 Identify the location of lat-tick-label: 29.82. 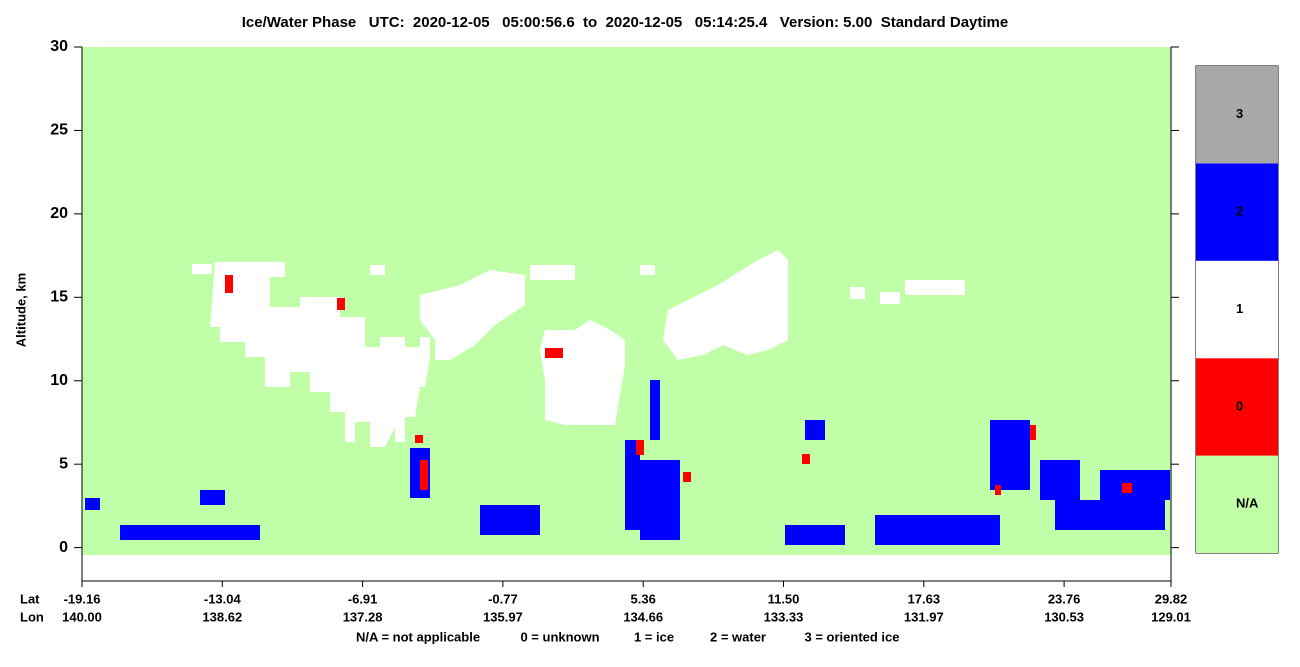
(1171, 598).